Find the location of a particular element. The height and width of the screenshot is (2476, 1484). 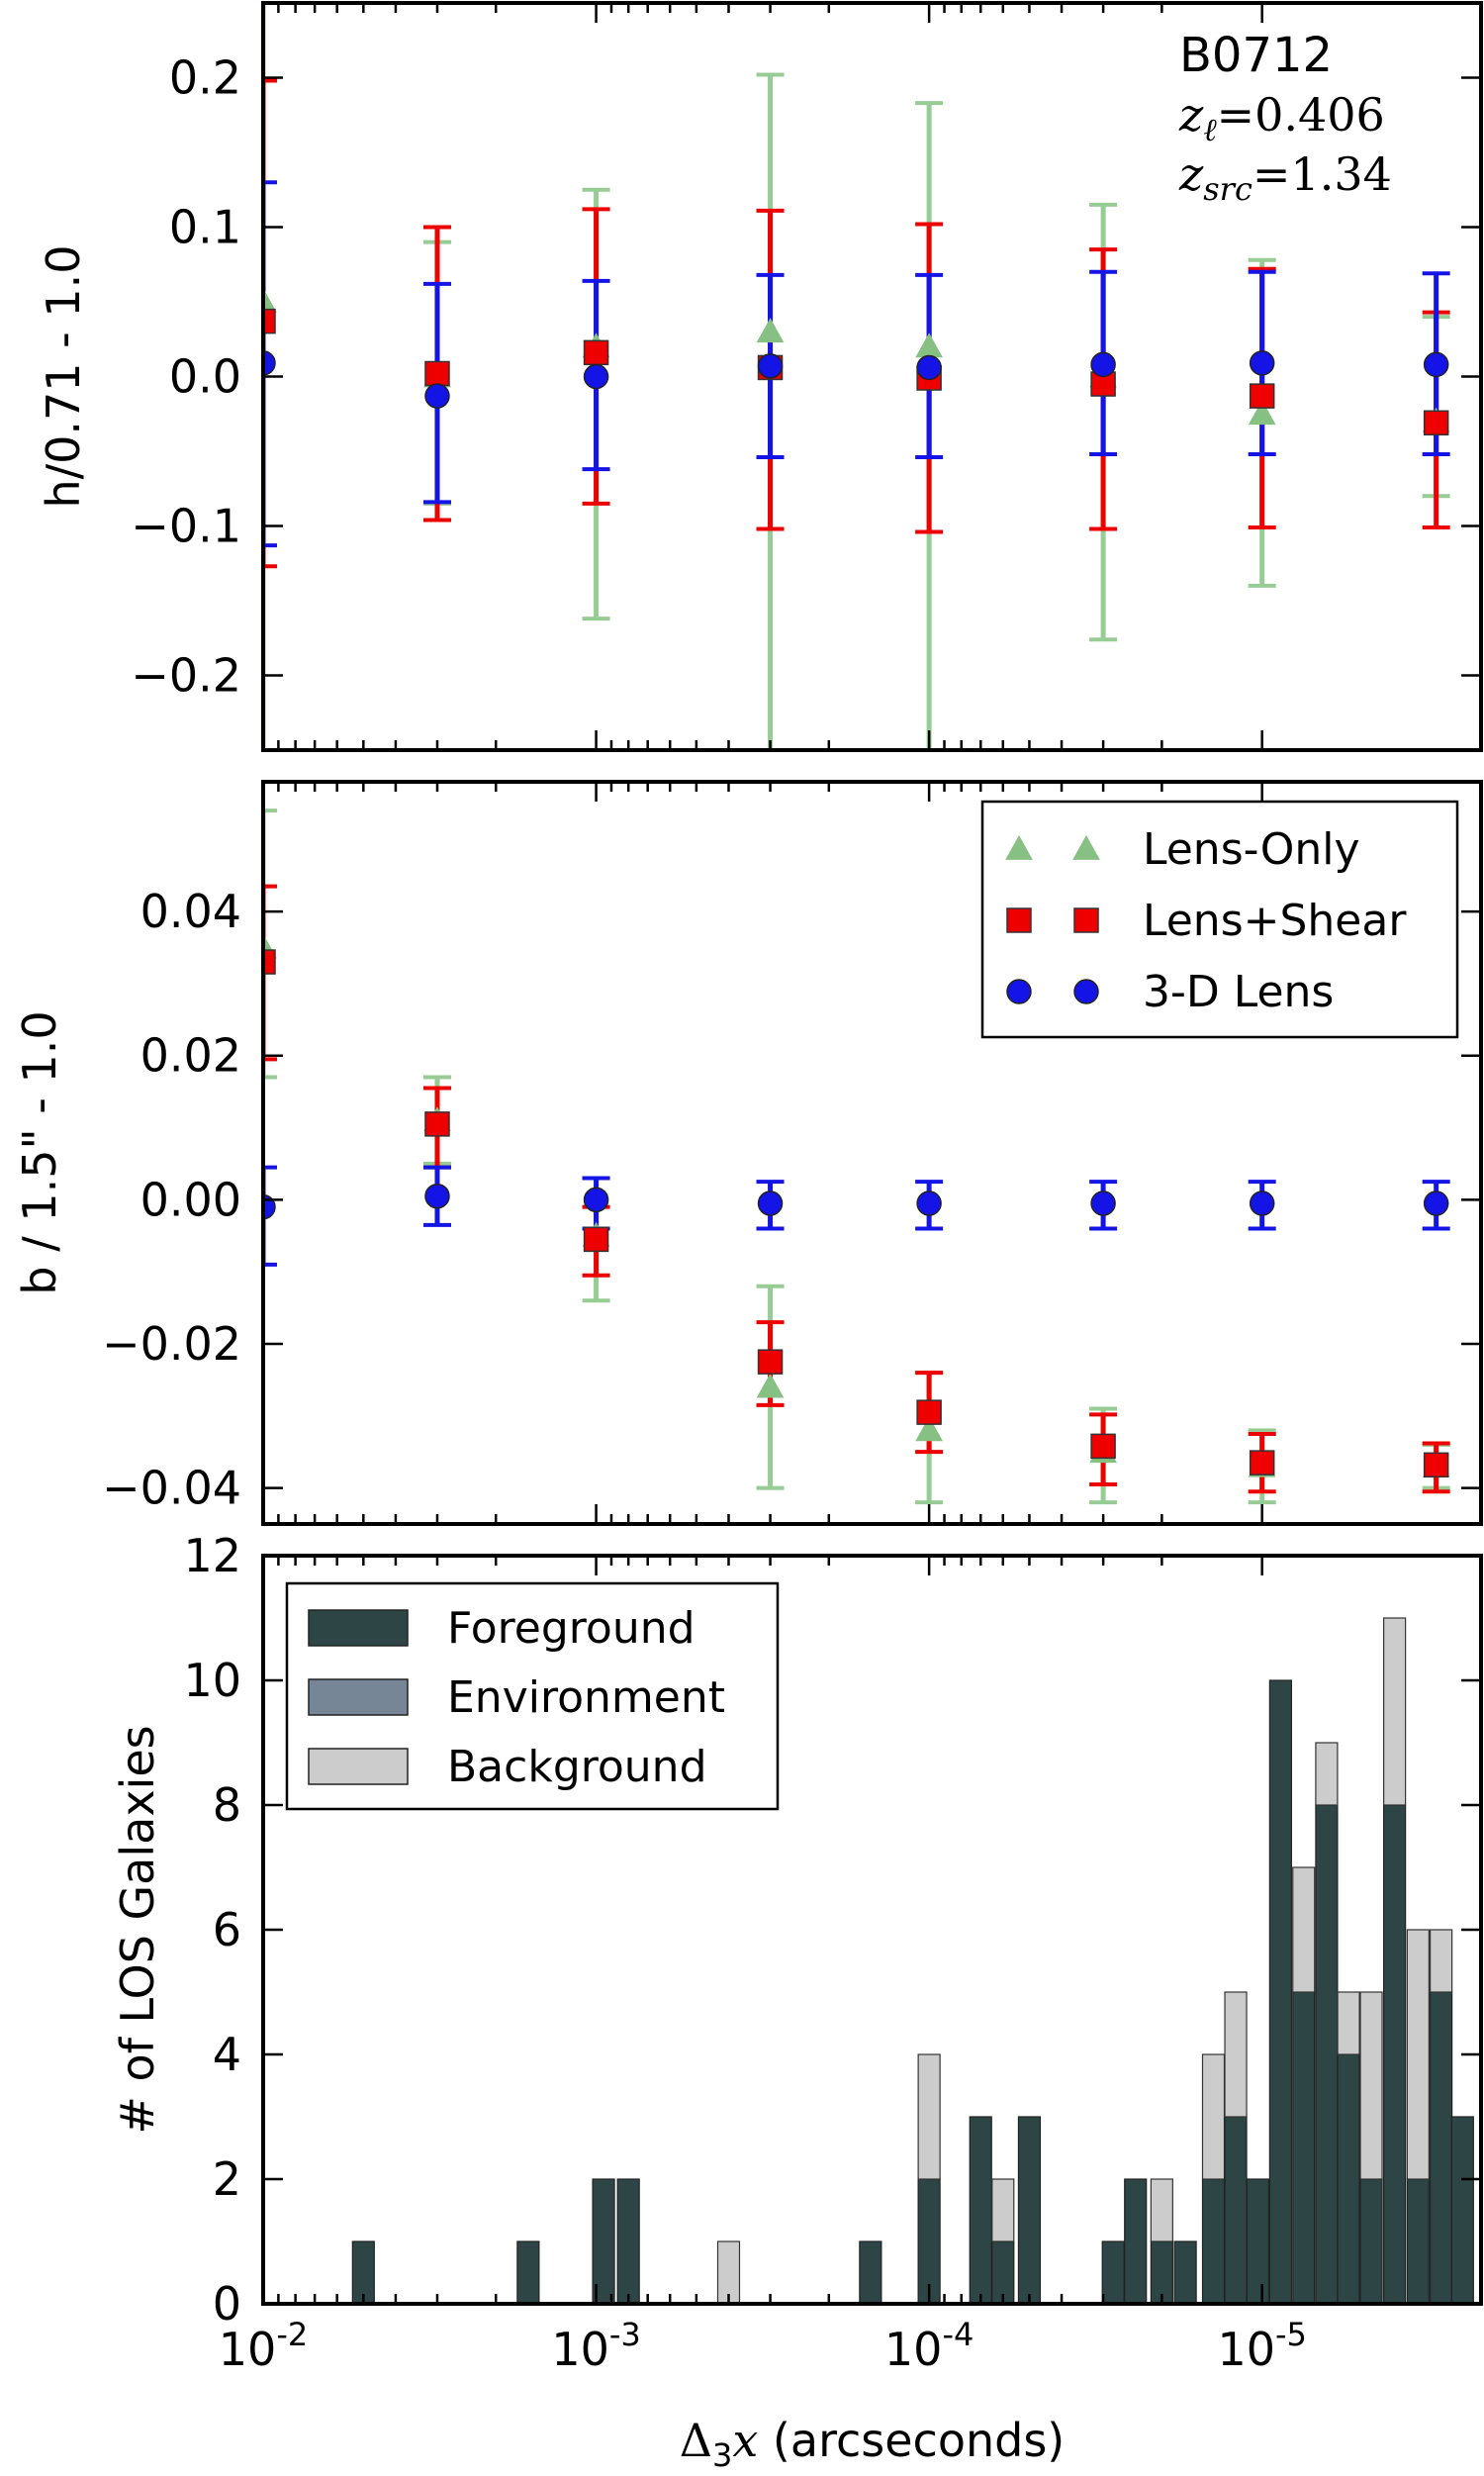

legend-label-background: Background is located at coordinates (577, 1767).